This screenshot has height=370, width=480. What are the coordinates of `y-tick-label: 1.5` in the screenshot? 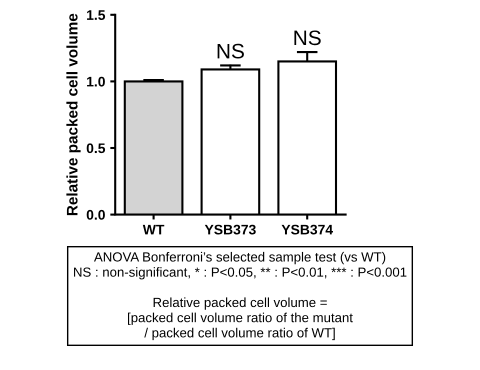 It's located at (96, 15).